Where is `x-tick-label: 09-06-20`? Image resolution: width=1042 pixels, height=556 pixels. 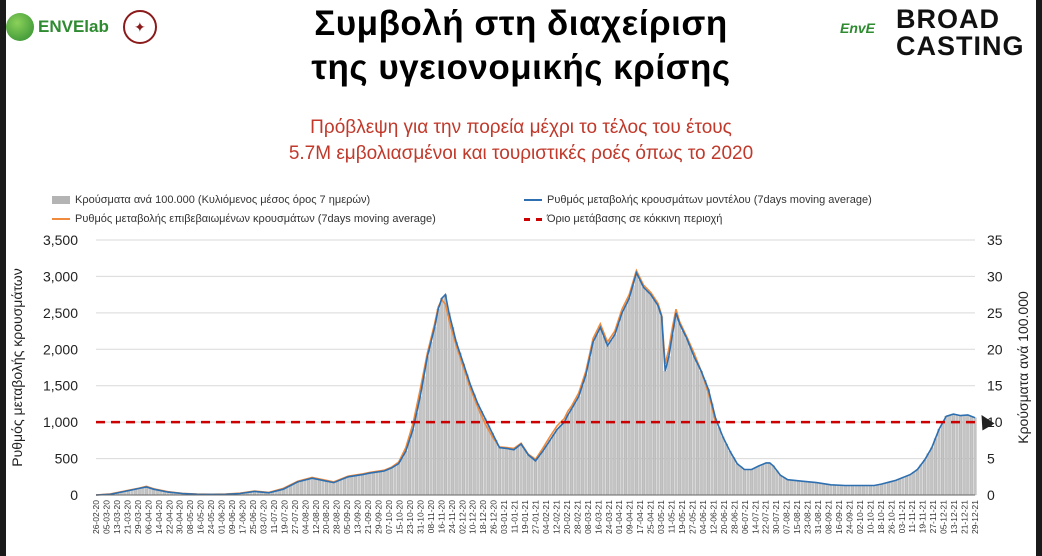 x-tick-label: 09-06-20 is located at coordinates (232, 517).